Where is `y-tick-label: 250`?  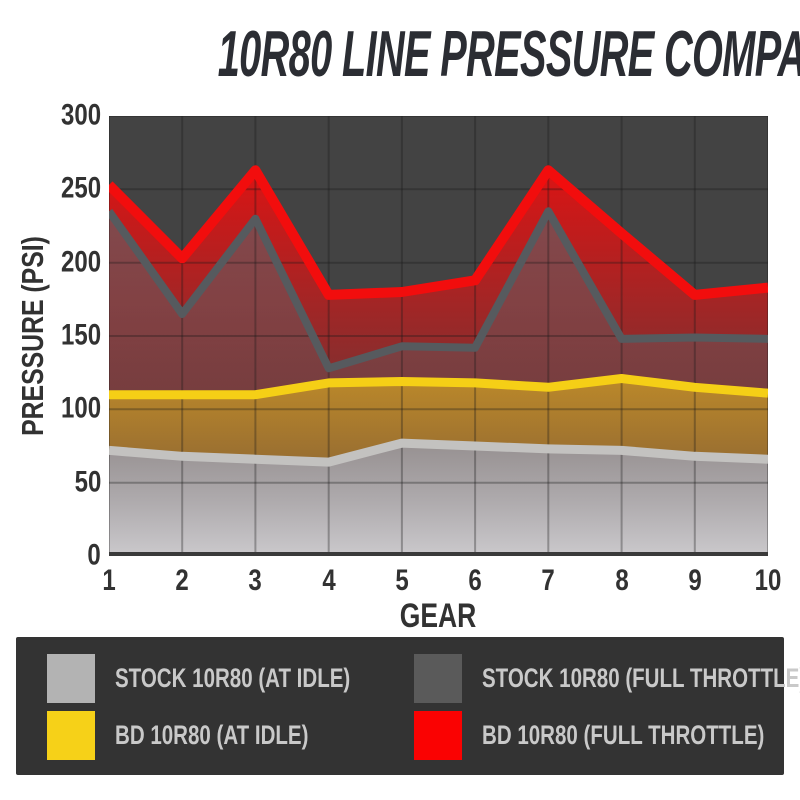 y-tick-label: 250 is located at coordinates (80, 188).